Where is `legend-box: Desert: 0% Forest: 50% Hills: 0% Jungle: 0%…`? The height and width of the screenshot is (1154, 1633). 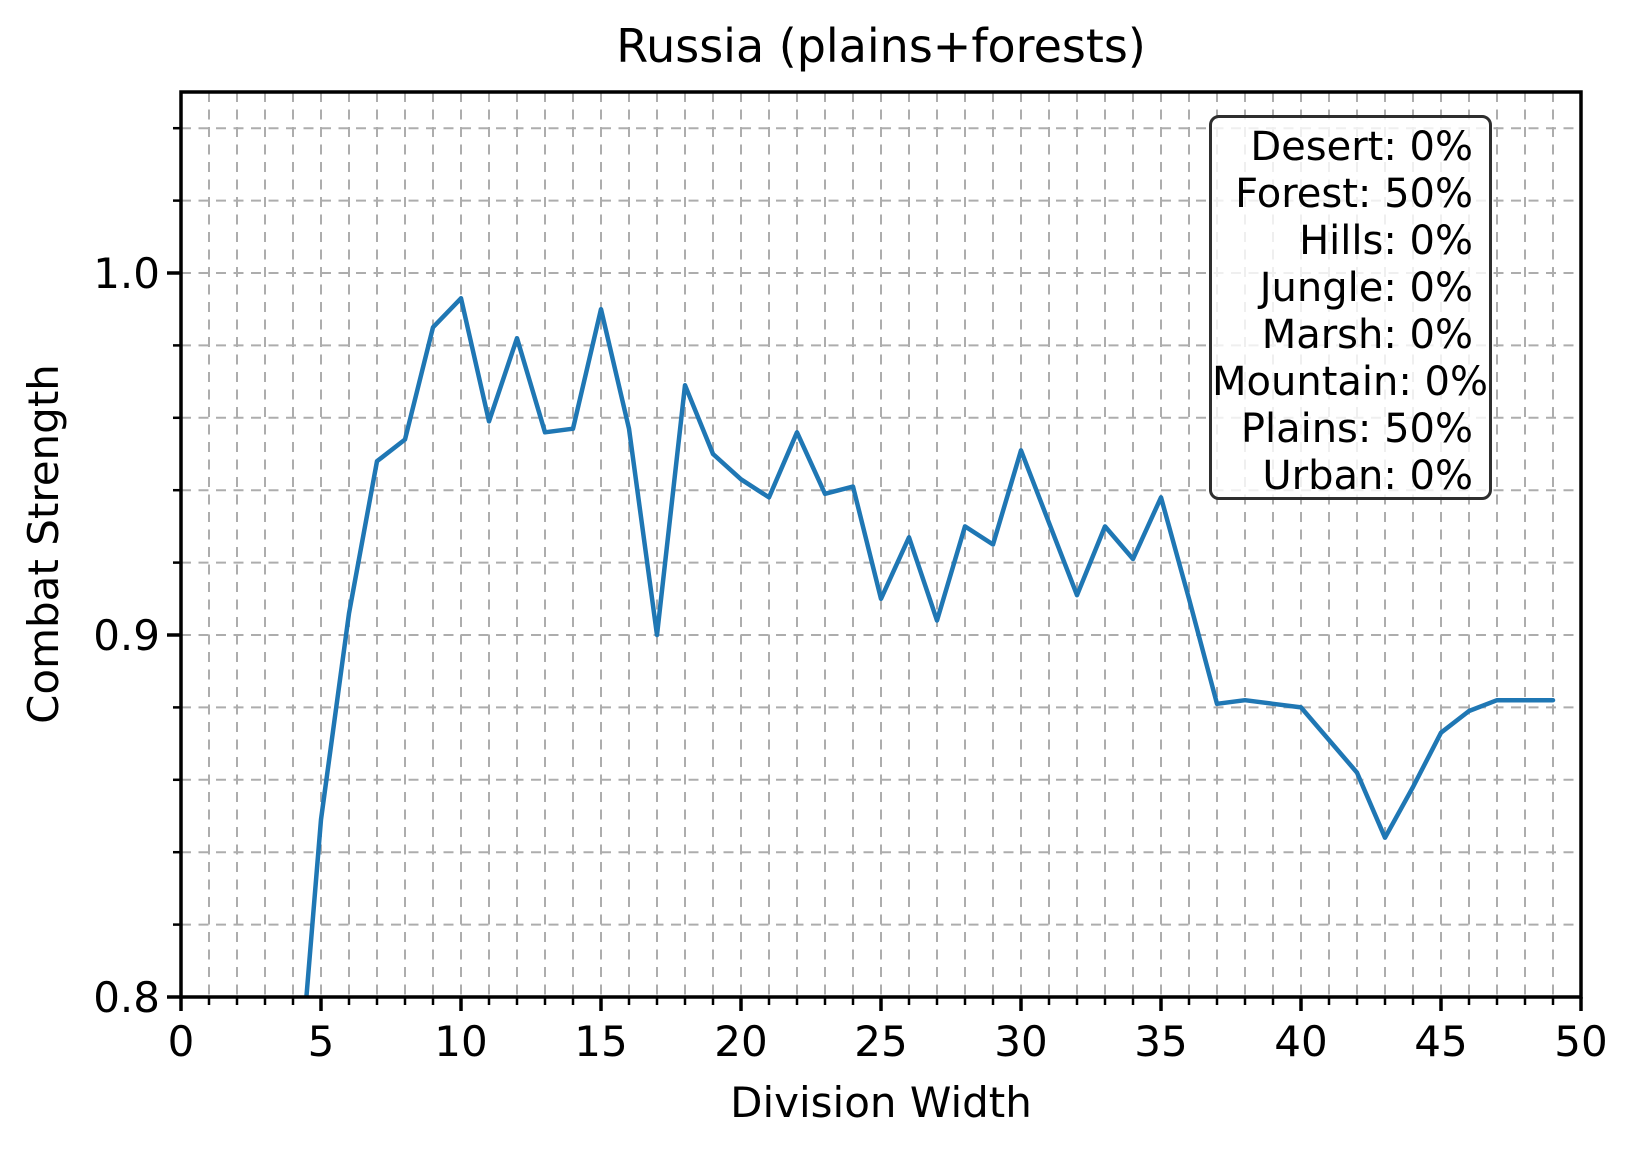
legend-box: Desert: 0% Forest: 50% Hills: 0% Jungle: 0%… is located at coordinates (1350, 307).